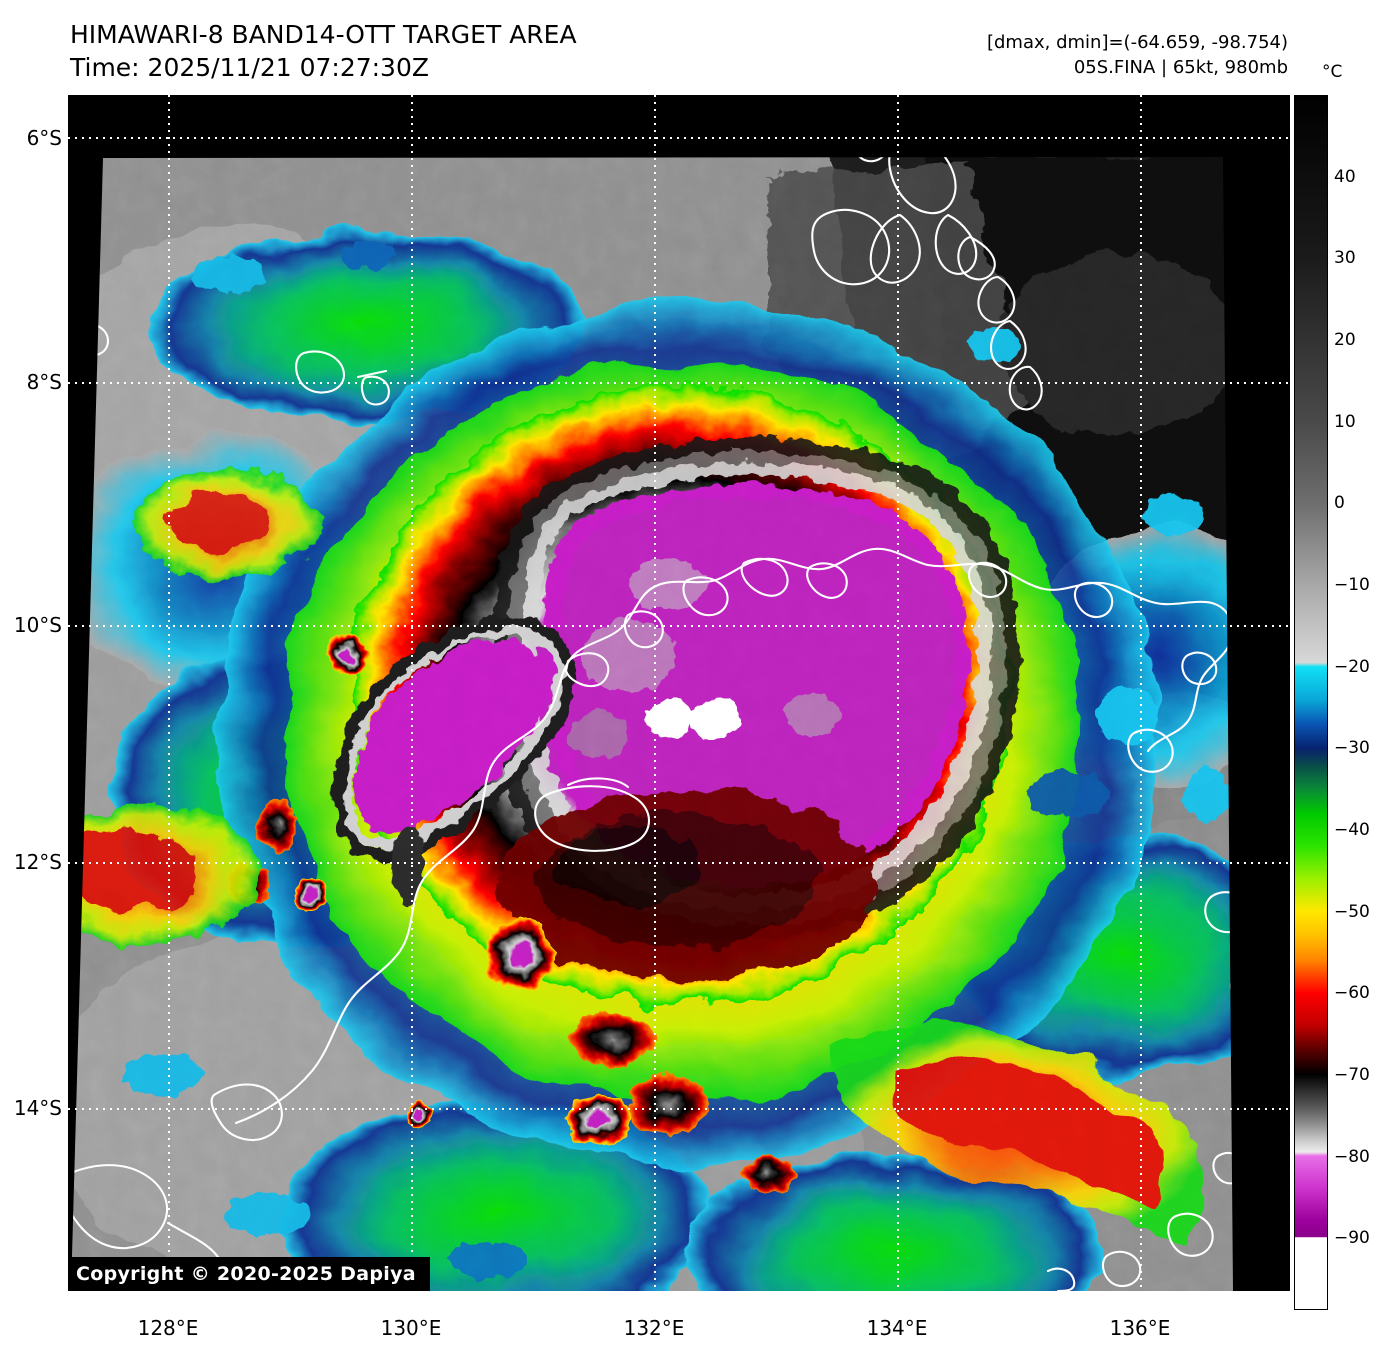  What do you see at coordinates (897, 1328) in the screenshot?
I see `xtick-label-134E: 134°E` at bounding box center [897, 1328].